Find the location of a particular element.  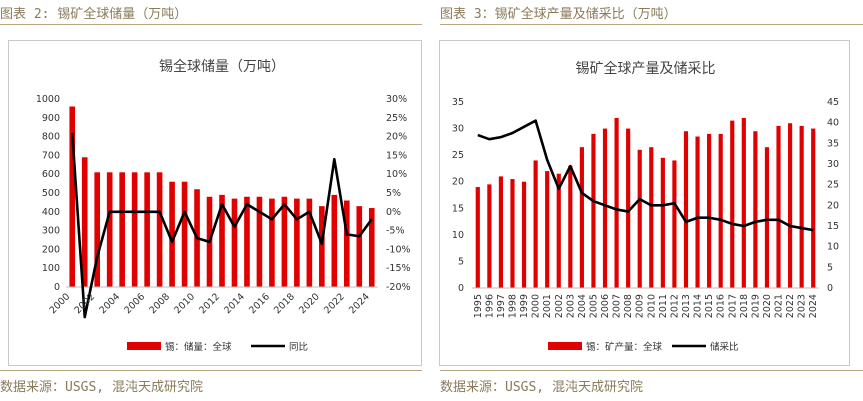

y2-tick-label: -5% is located at coordinates (395, 231).